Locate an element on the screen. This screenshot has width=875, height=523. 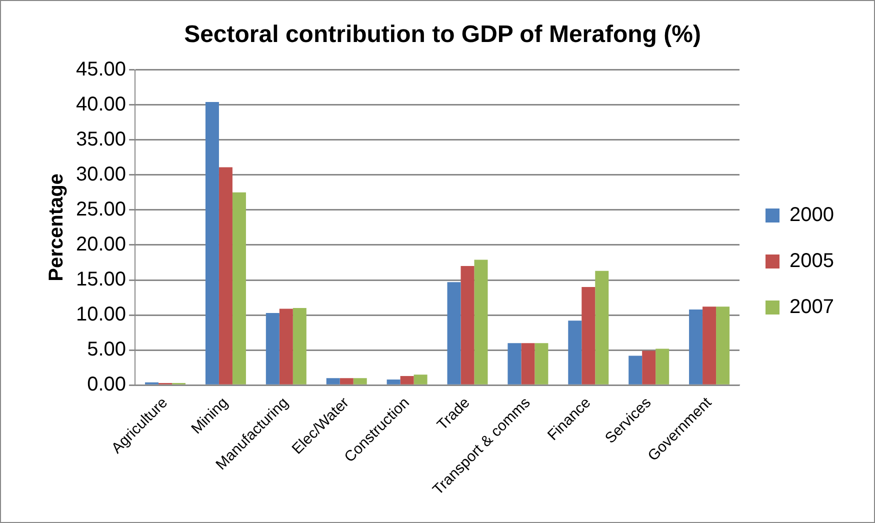
y-tick-label: 5.00 is located at coordinates (106, 349).